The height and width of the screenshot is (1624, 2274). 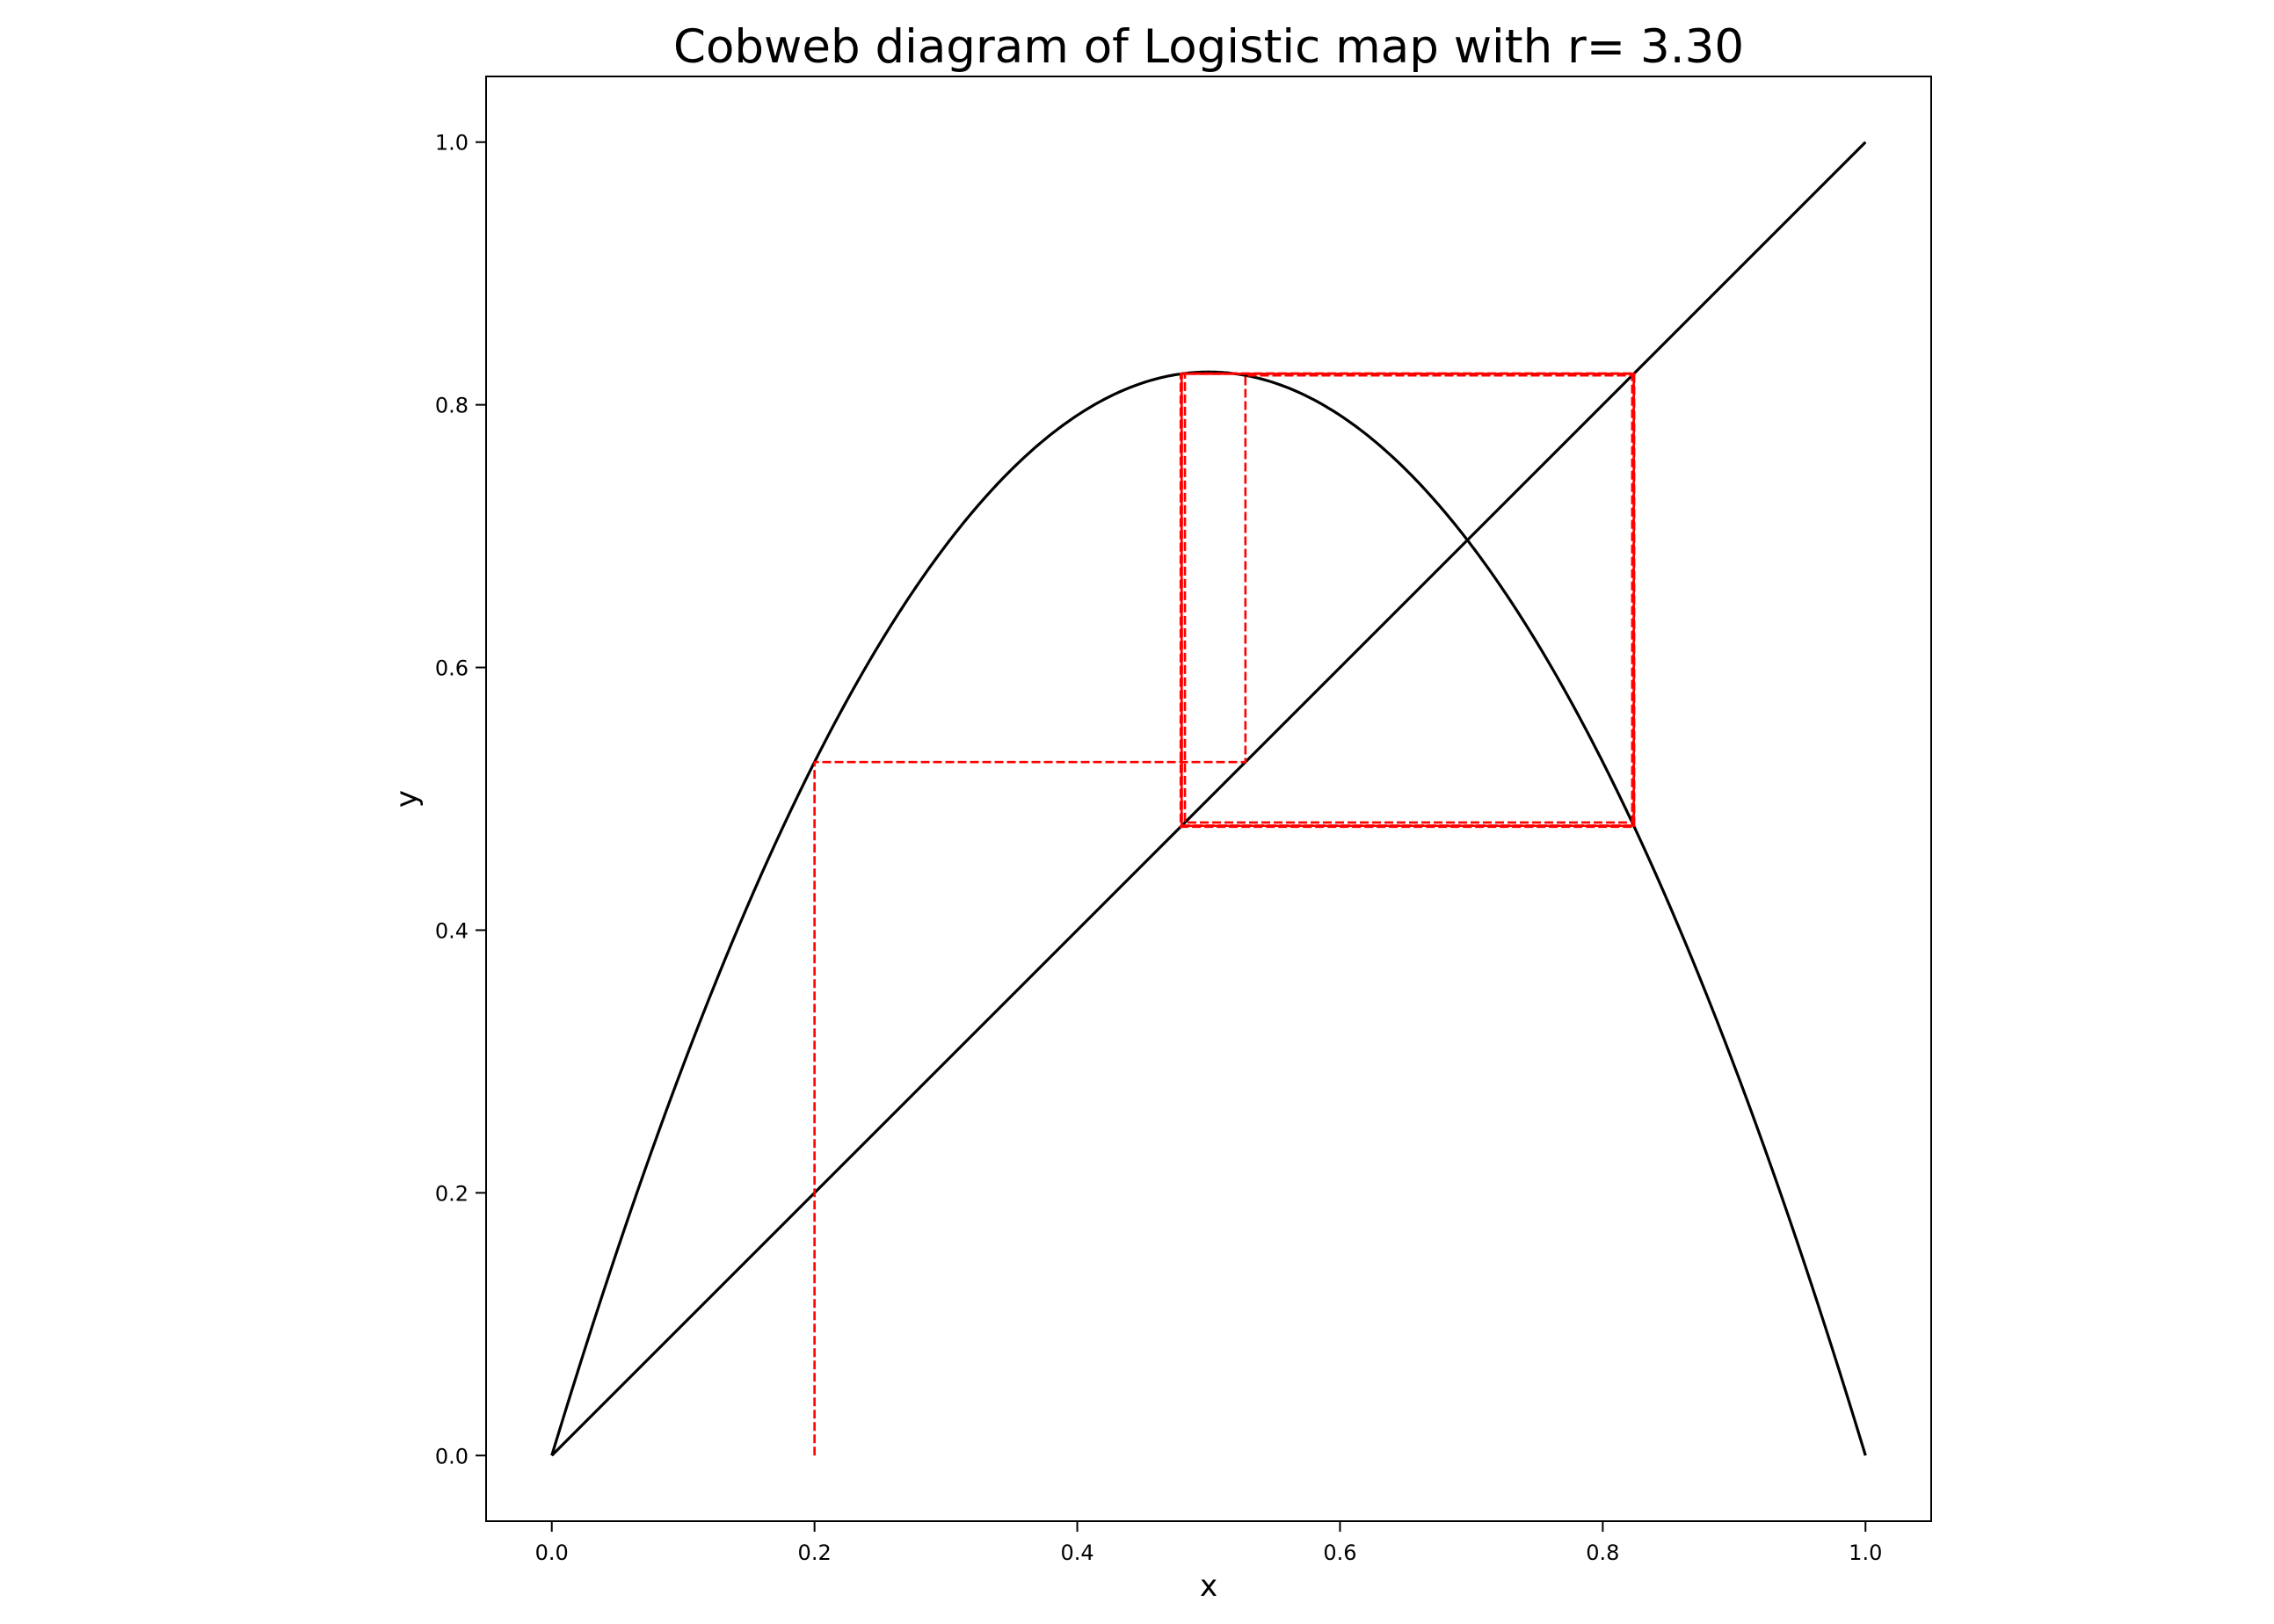 What do you see at coordinates (1076, 1553) in the screenshot?
I see `x-tick-label: 0.4` at bounding box center [1076, 1553].